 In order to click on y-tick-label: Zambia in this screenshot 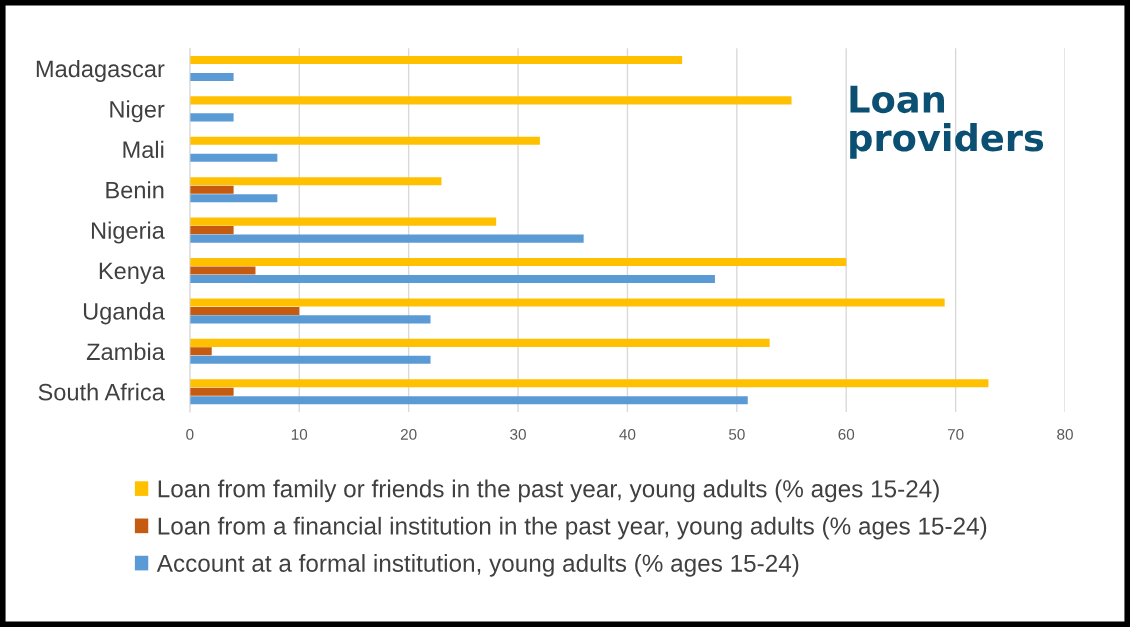, I will do `click(125, 351)`.